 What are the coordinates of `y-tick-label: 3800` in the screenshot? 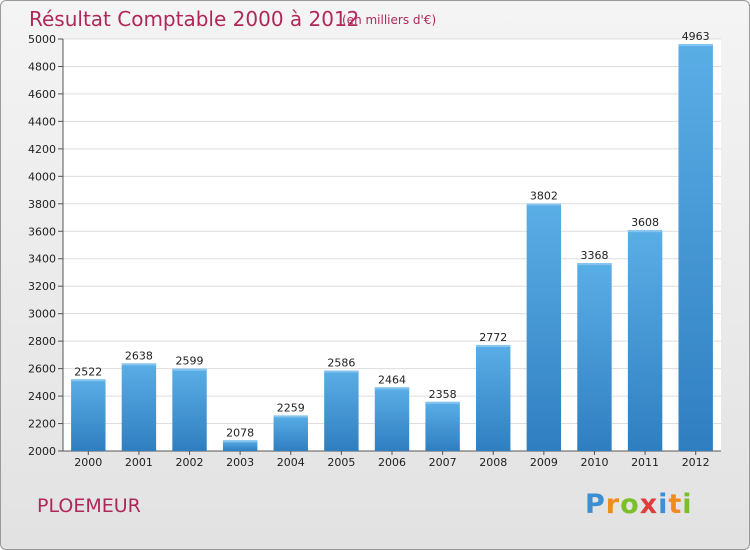 It's located at (42, 204).